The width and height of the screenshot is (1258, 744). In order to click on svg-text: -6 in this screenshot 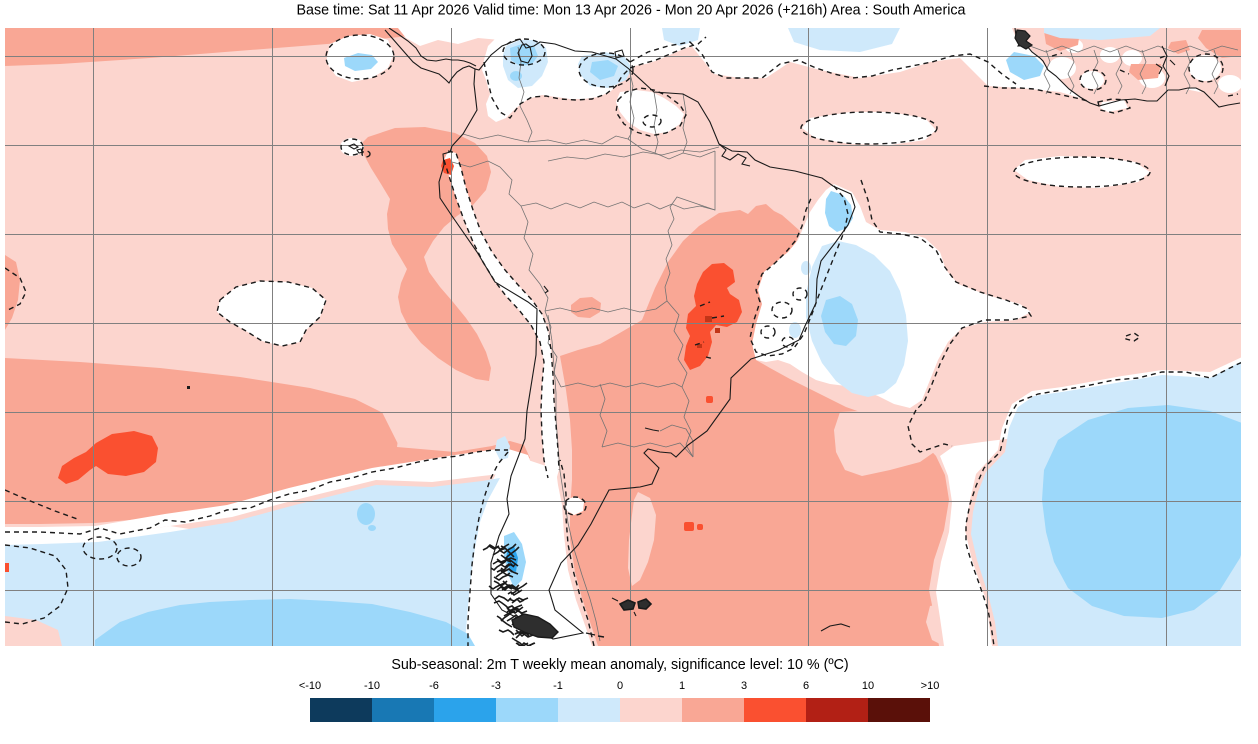, I will do `click(434, 686)`.